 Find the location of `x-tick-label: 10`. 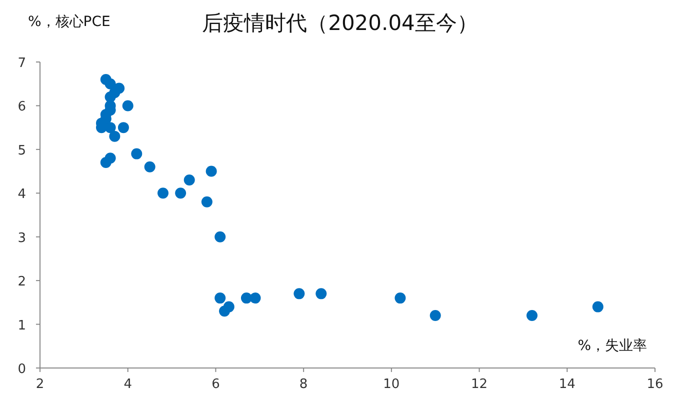

x-tick-label: 10 is located at coordinates (391, 384).